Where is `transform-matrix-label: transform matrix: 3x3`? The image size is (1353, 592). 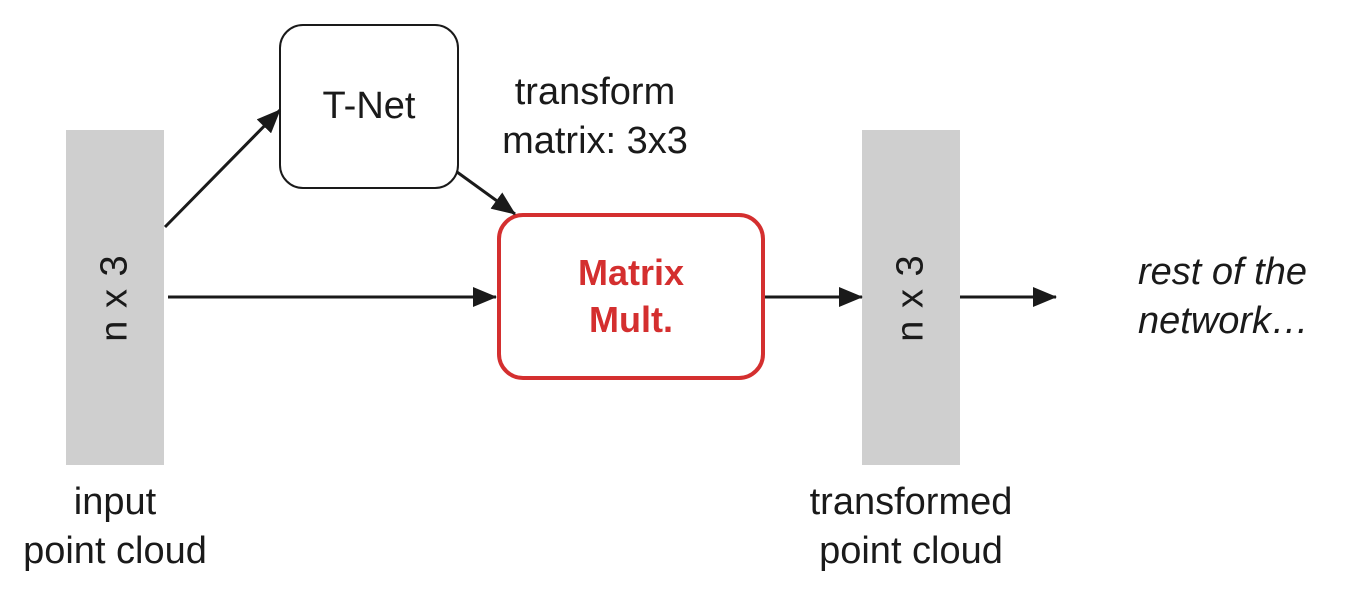
transform-matrix-label: transform matrix: 3x3 is located at coordinates (595, 117).